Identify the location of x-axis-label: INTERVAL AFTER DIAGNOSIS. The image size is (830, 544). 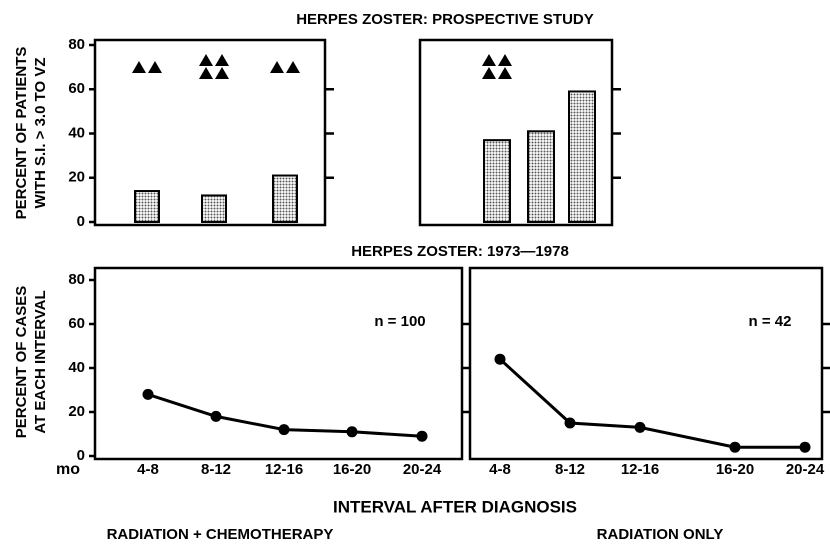
(455, 506).